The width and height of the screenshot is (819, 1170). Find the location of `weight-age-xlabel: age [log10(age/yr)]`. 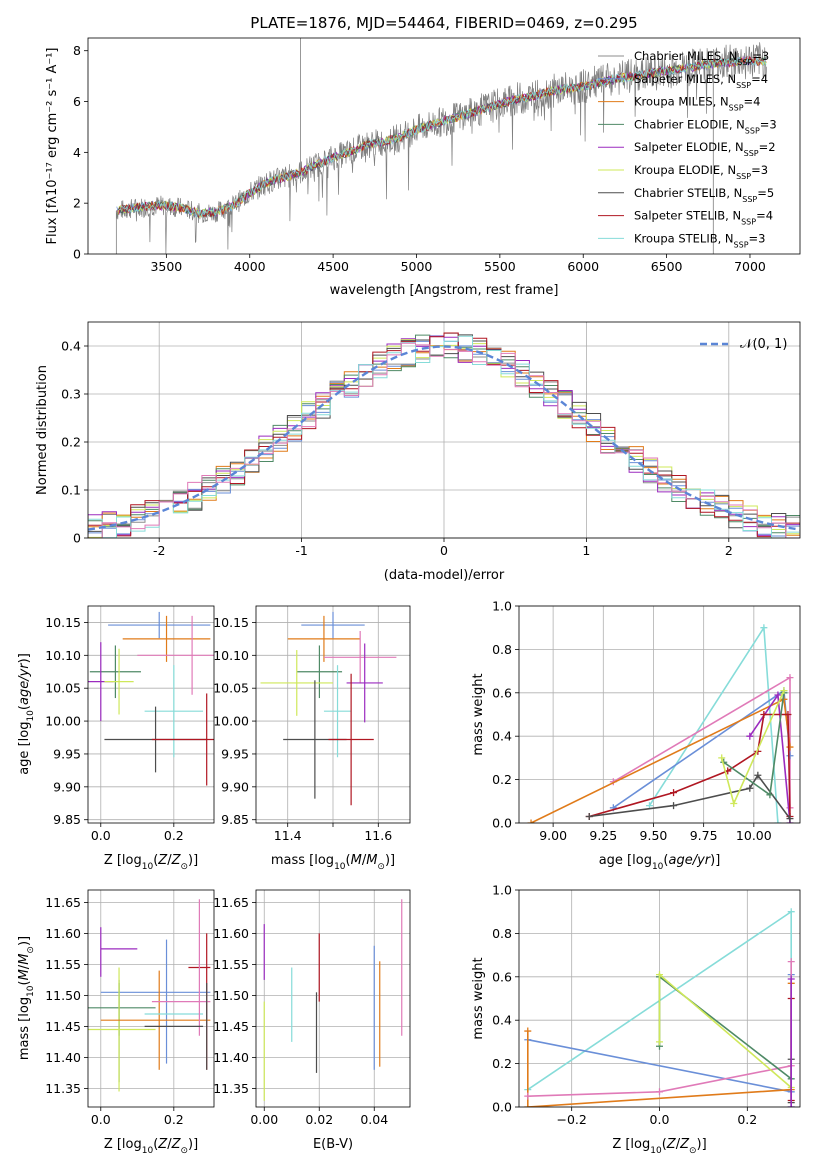

weight-age-xlabel: age [log10(age/yr)] is located at coordinates (660, 862).